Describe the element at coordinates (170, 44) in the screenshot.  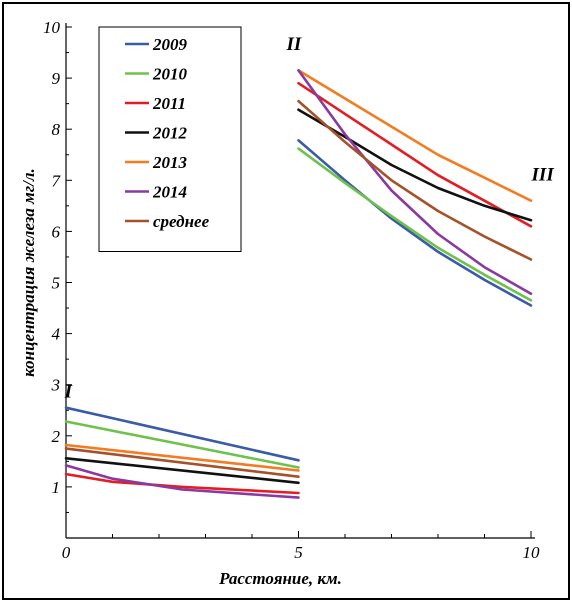
I see `legend-label: 2009` at that location.